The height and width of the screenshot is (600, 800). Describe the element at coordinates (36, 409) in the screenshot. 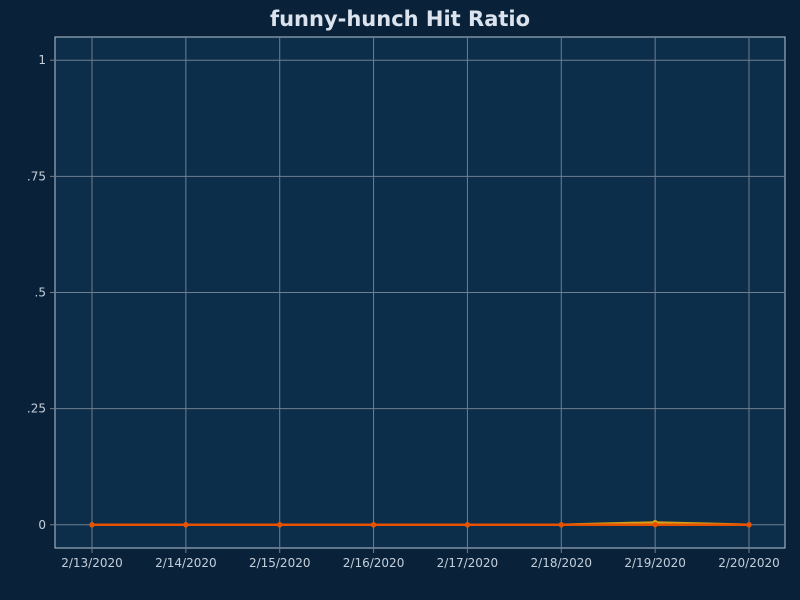

I see `y-tick-label: .25` at that location.